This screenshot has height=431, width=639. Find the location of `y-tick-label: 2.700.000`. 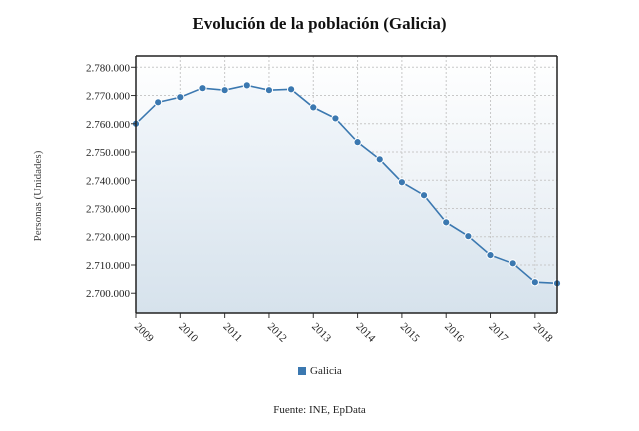

y-tick-label: 2.700.000 is located at coordinates (108, 294).